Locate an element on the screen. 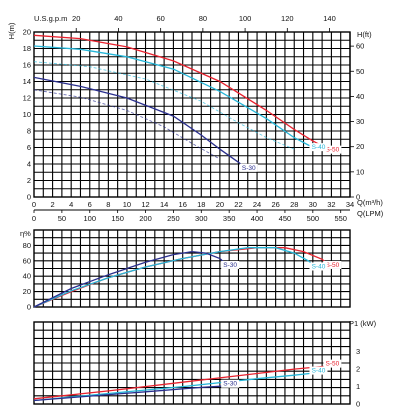  flow-axis-label-m3h: Q(m³/h) is located at coordinates (370, 202).